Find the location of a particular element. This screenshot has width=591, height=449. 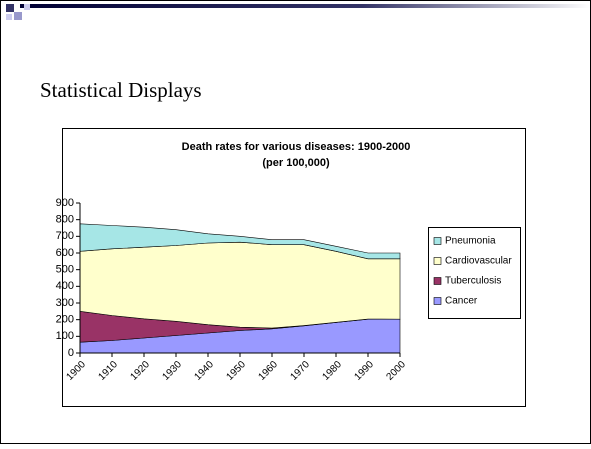

y-tick-label: 0 is located at coordinates (71, 353).